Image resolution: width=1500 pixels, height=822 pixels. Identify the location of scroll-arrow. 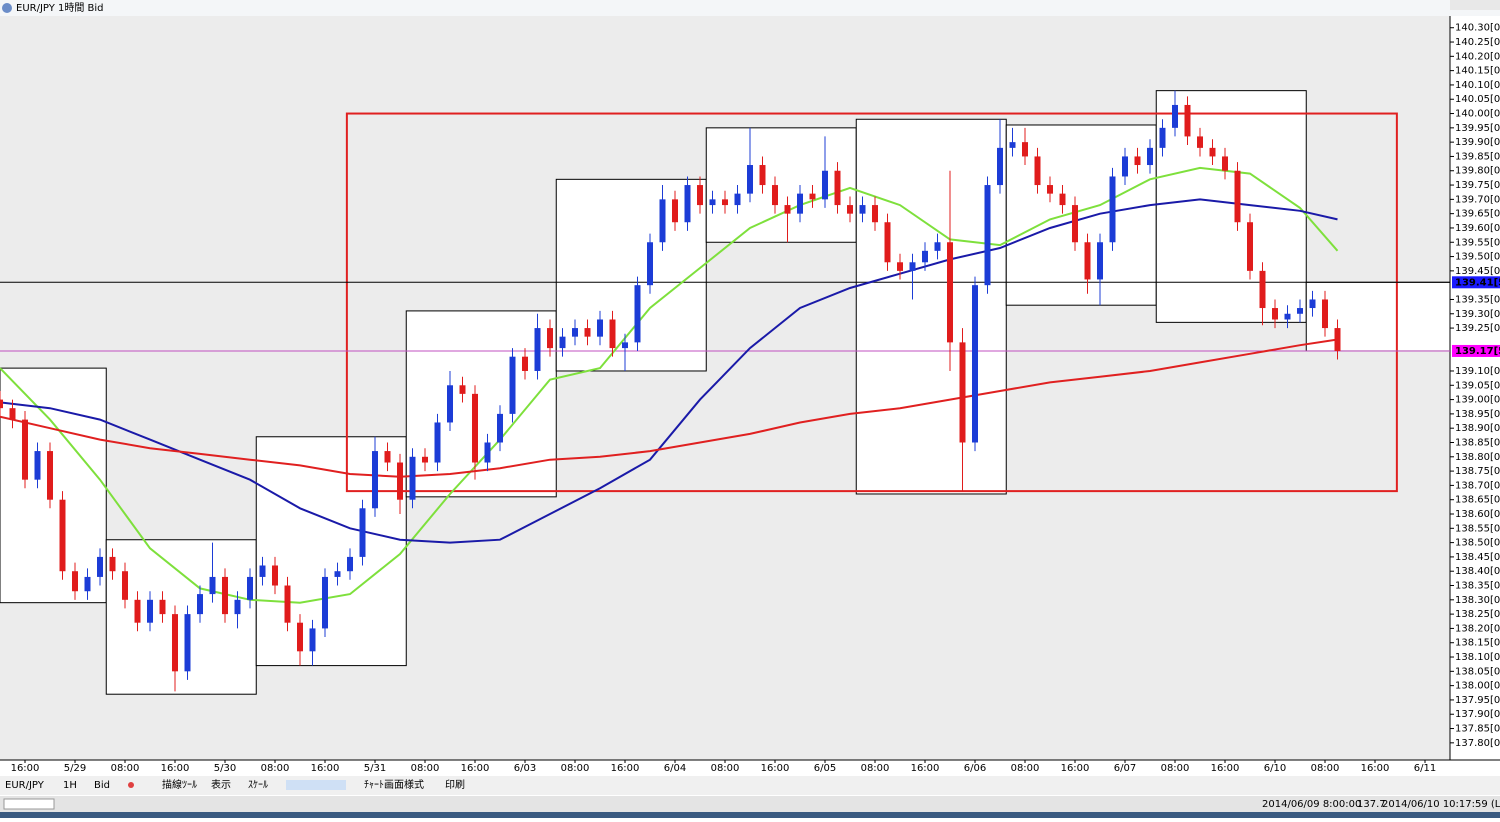
(1475, 5).